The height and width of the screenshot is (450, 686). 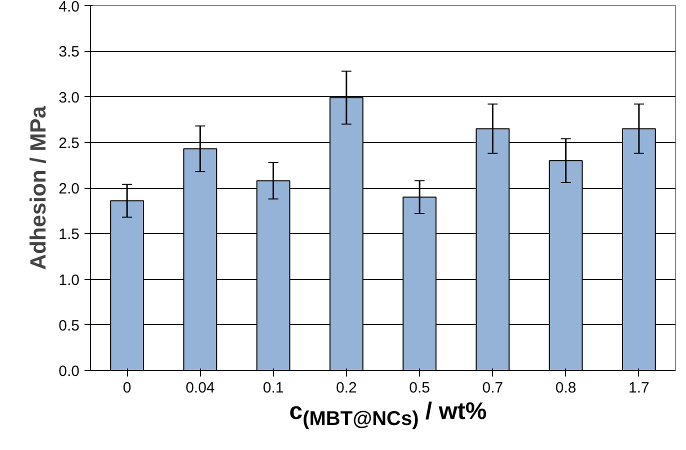 I want to click on y-axis-title: Adhesion / MPa, so click(x=38, y=187).